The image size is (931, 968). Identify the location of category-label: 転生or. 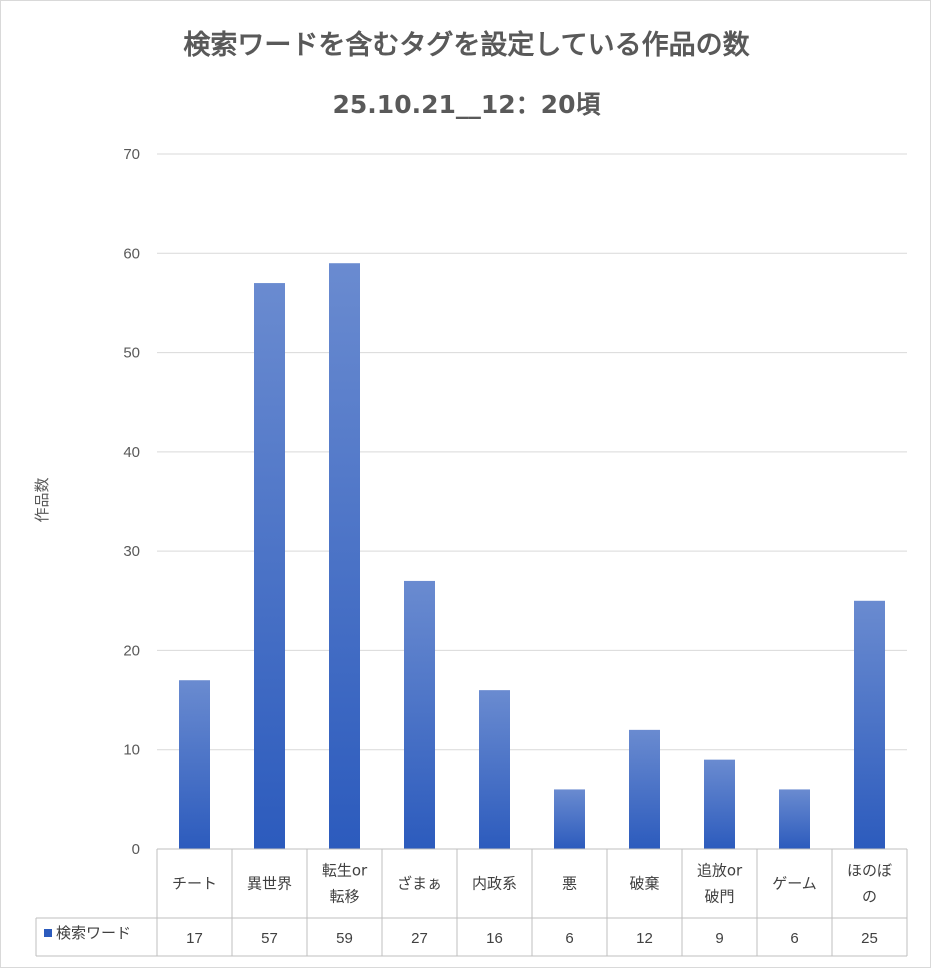
(345, 871).